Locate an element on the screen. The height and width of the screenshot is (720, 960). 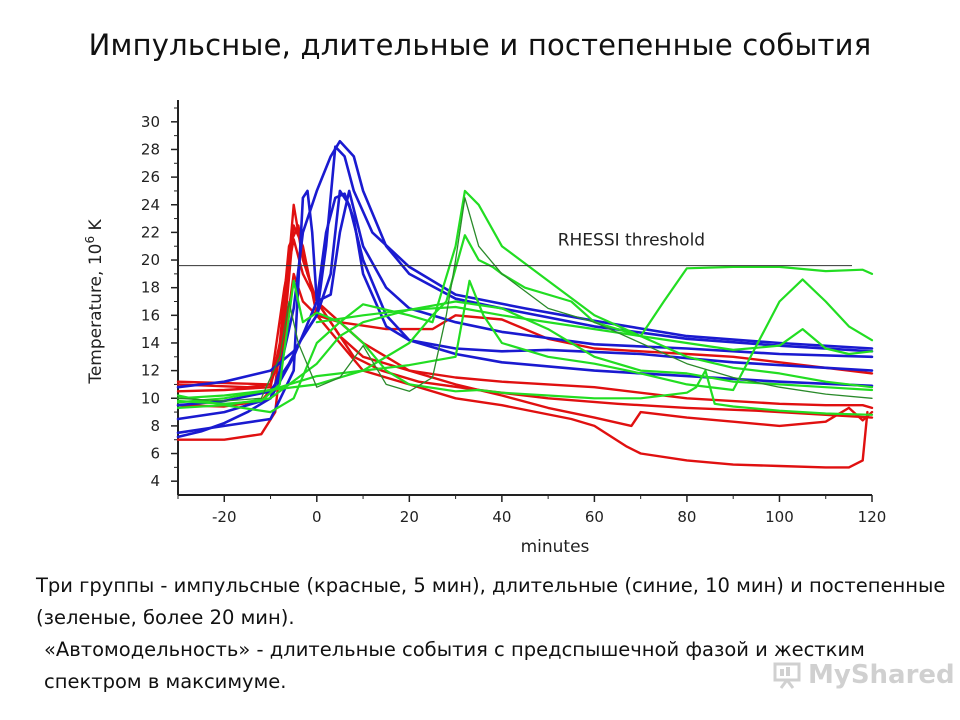
y-tick-label: 8 is located at coordinates (155, 426).